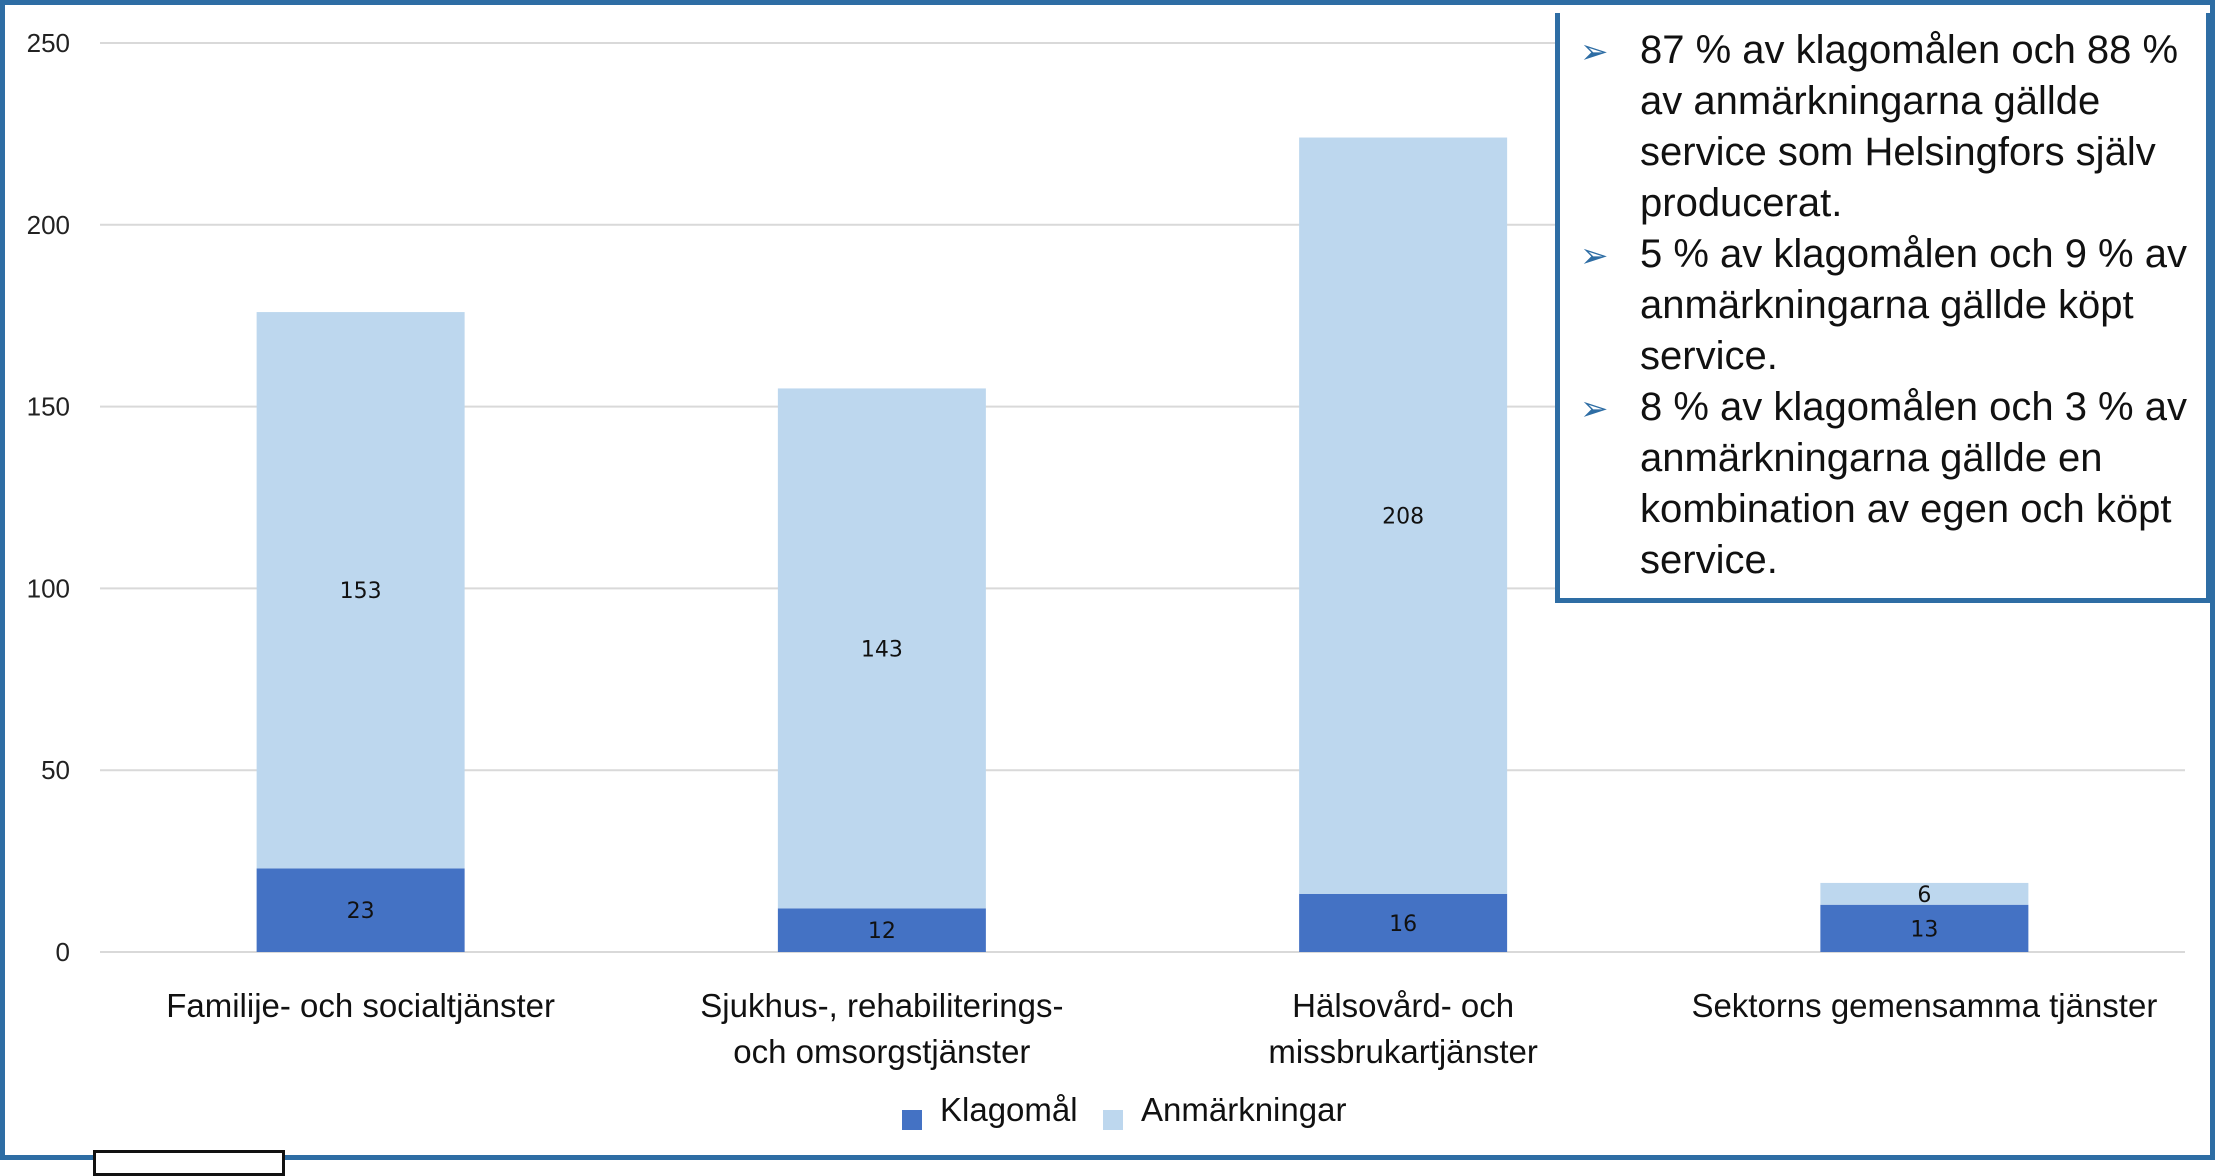 This screenshot has height=1176, width=2215. I want to click on x-tick-label-line: Familije- och socialtjänster, so click(360, 1005).